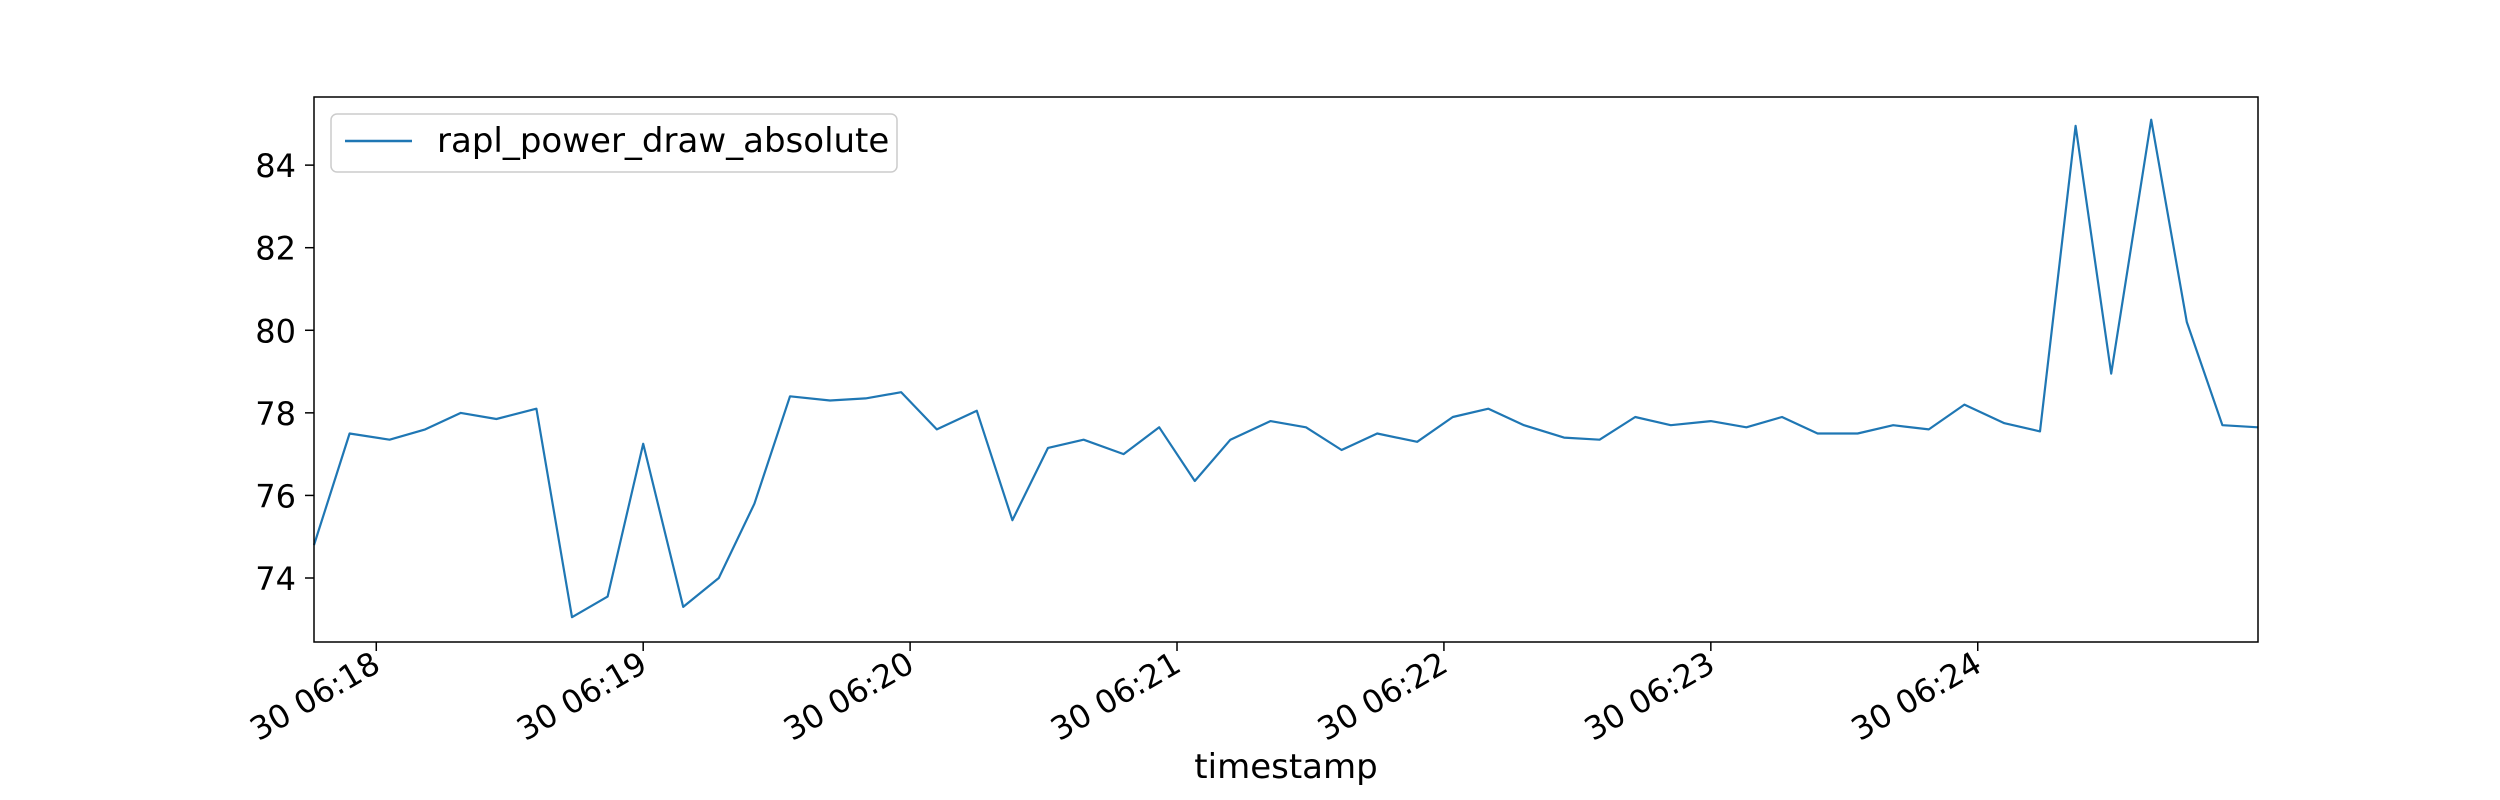 Image resolution: width=2500 pixels, height=800 pixels. Describe the element at coordinates (275, 331) in the screenshot. I see `y-tick-label: 80` at that location.